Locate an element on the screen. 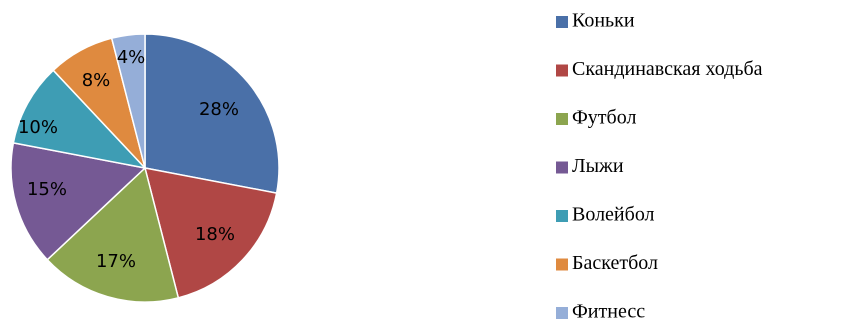  legend-label-4: Лыжи is located at coordinates (598, 166).